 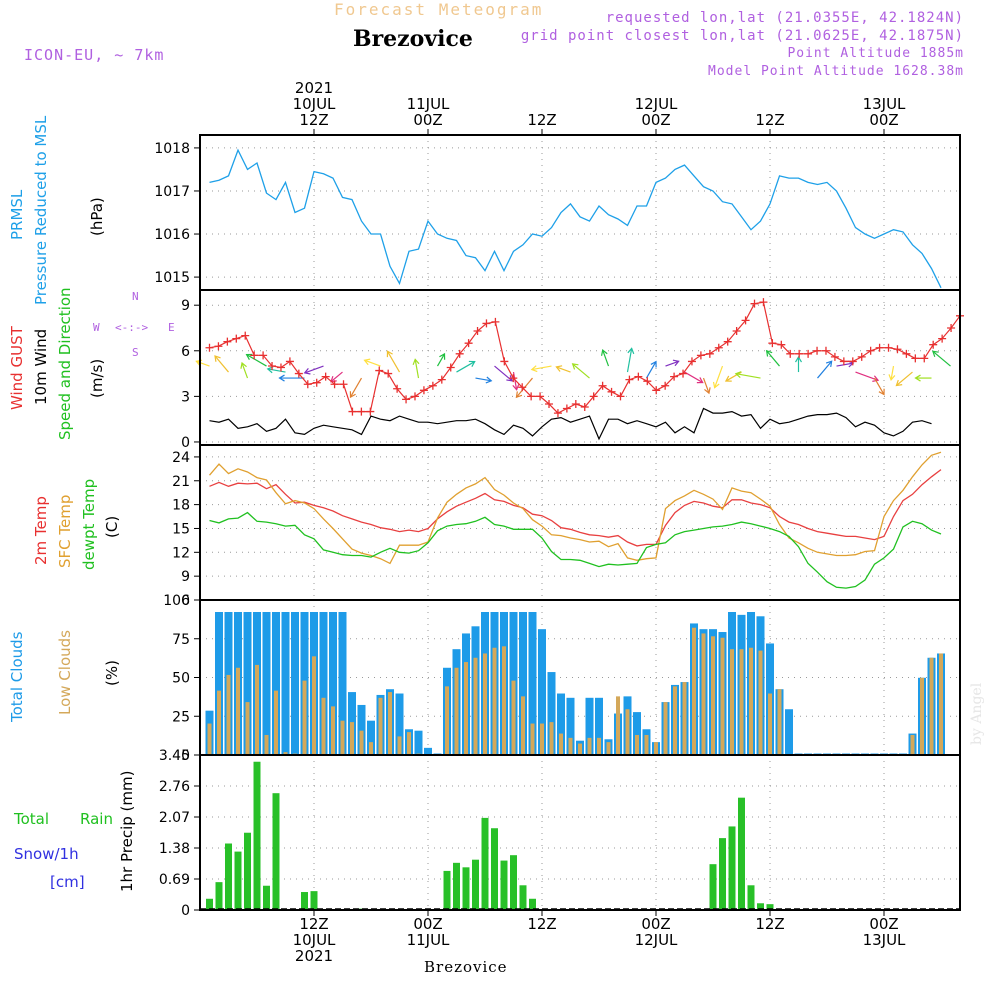 I want to click on pressure-ytick-label-0: 1015, so click(x=172, y=278).